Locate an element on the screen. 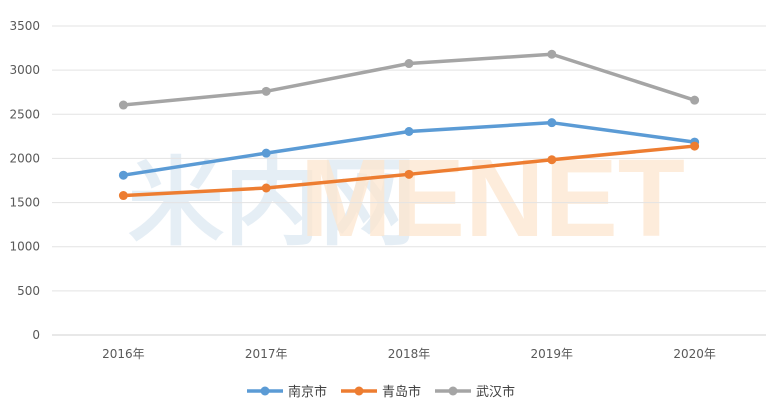 The image size is (776, 410). legend-label: 青岛市 is located at coordinates (401, 392).